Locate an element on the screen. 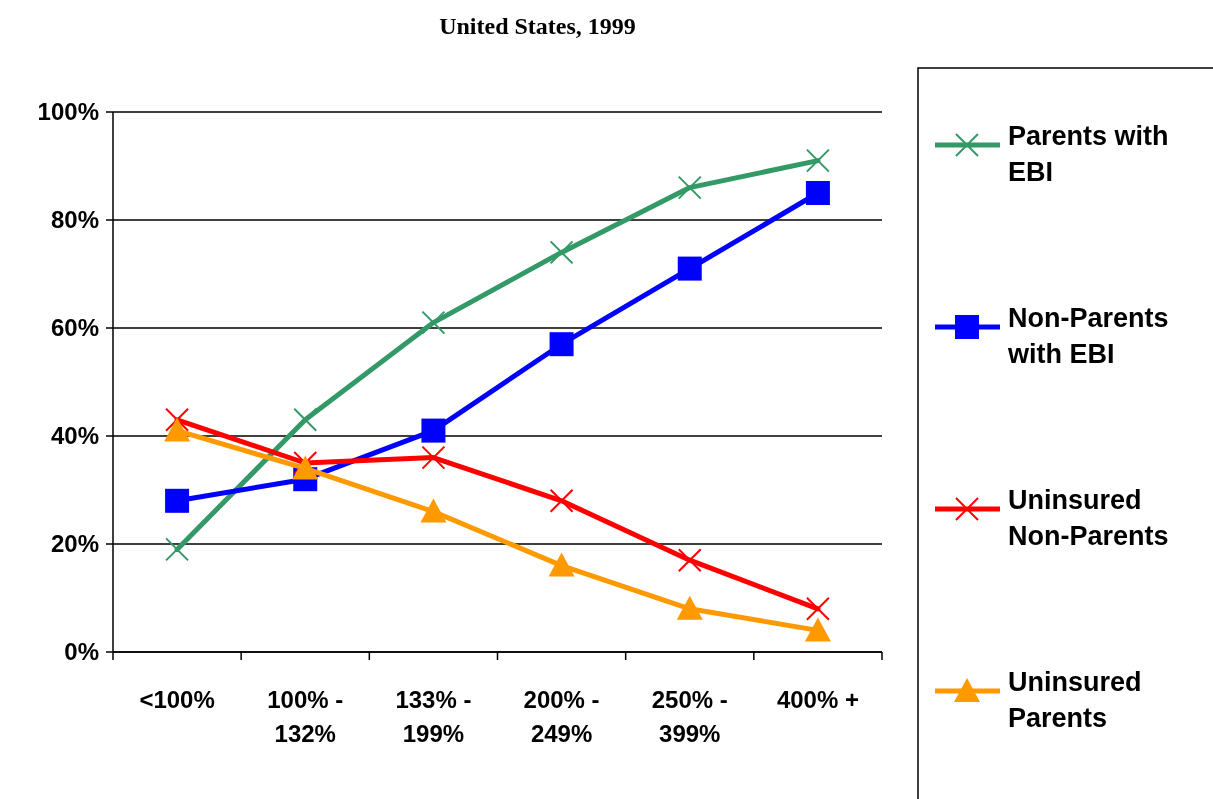 The image size is (1213, 799). legend-label: Uninsured Parents is located at coordinates (1075, 700).